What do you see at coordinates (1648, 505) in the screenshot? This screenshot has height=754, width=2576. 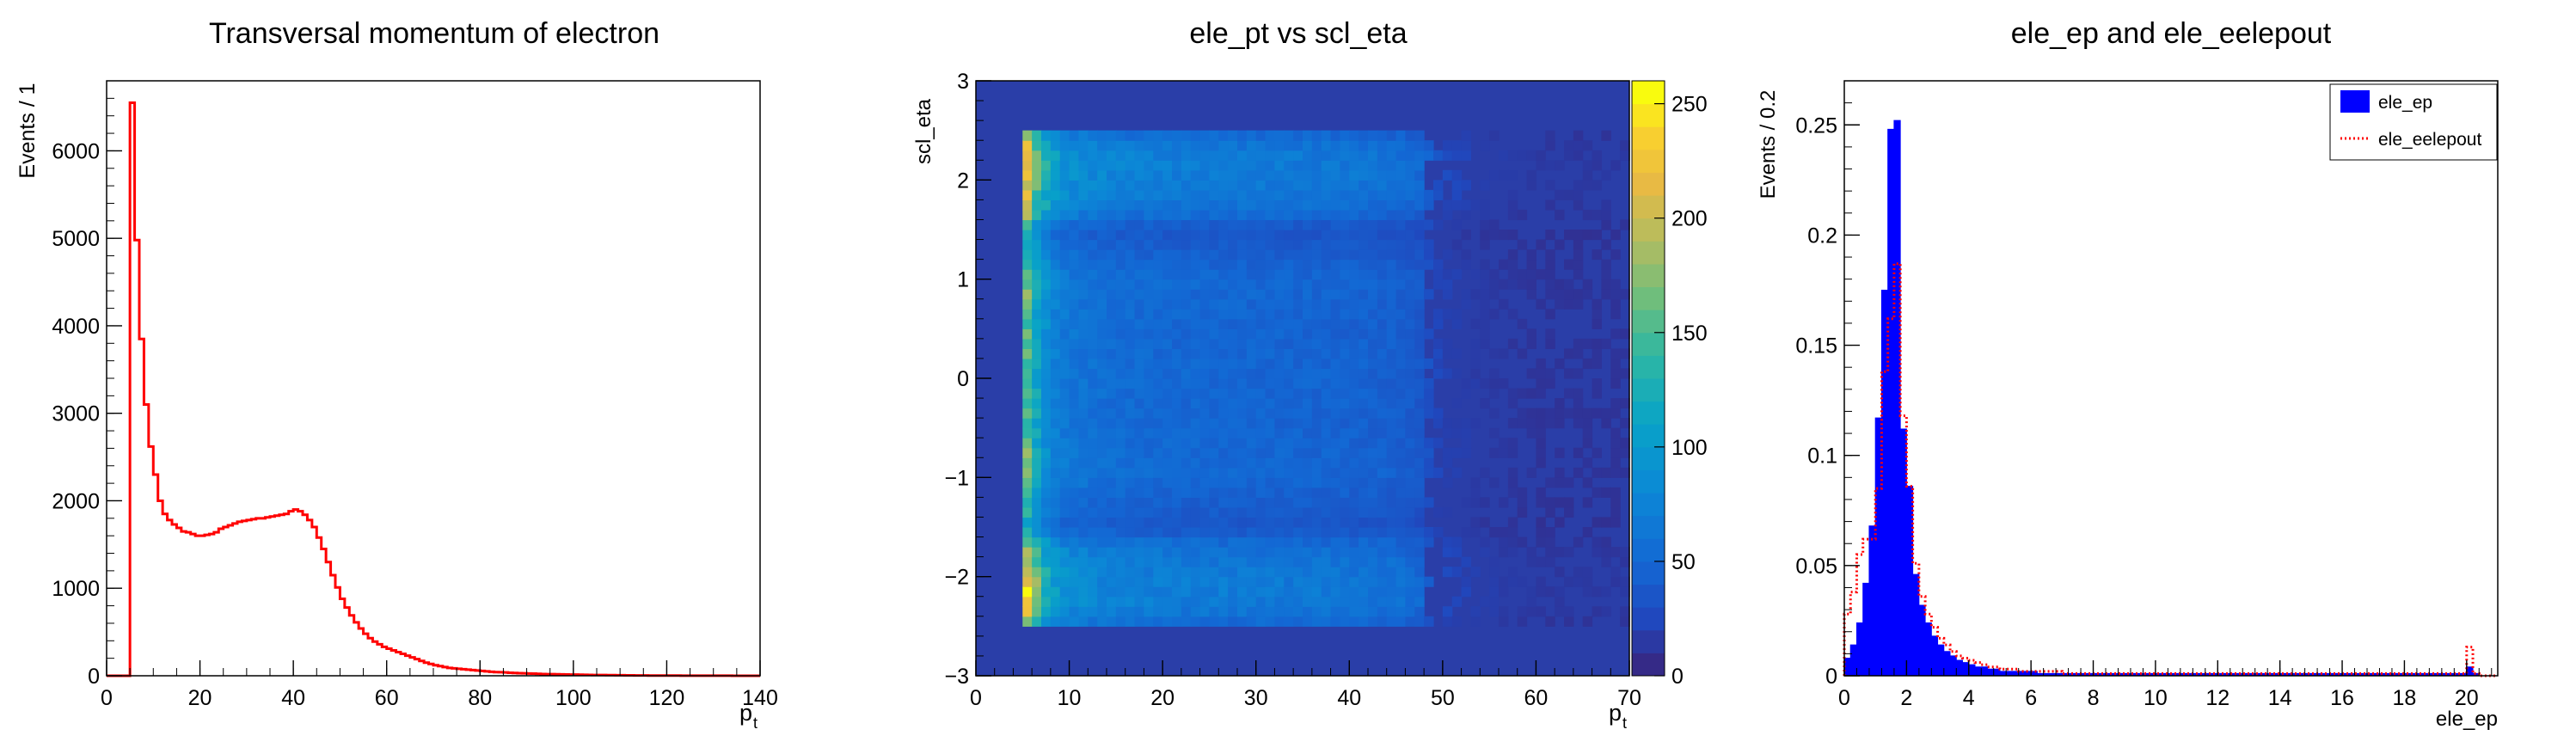 I see `colorbar-segment` at bounding box center [1648, 505].